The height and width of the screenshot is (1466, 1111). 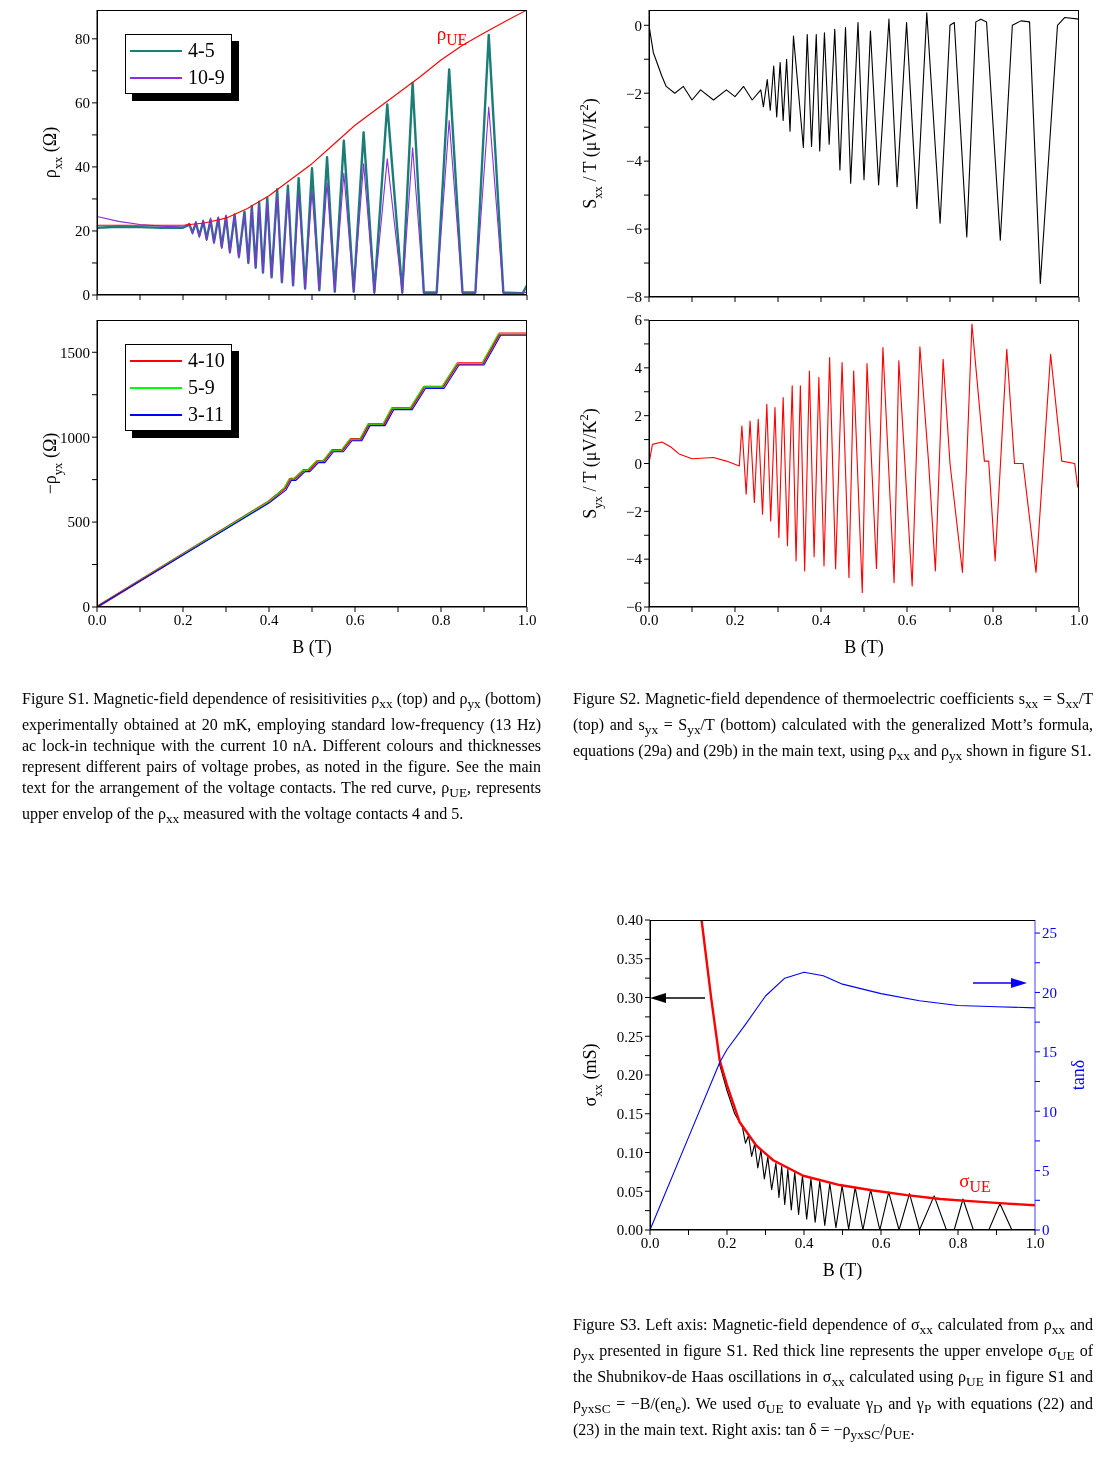 I want to click on text: Figure S1. Magnetic-field dependence of resisitivities ρ$_{xx}$ (top) and ρ$_{yx}$ (bottom) experimentally obtained at 20 mK, employing standard low-frequency (13 Hz) ac lock-in technique with the current 10 nA. Different colours and thicknesses represent different pairs of voltage probes, as noted in the figure. See the main text for the arrangement of the voltage contacts. The red curve, ρ$_{UE}$, represents upper envelop of the ρ$_{xx}$ measured with the voltage contacts 4 and 5., so click(x=281, y=758).